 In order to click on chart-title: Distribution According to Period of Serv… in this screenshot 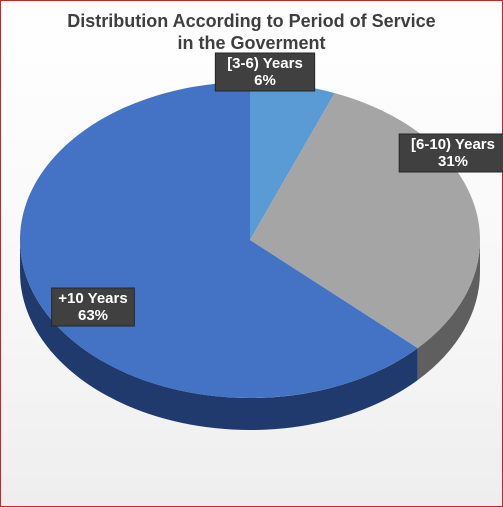, I will do `click(251, 32)`.